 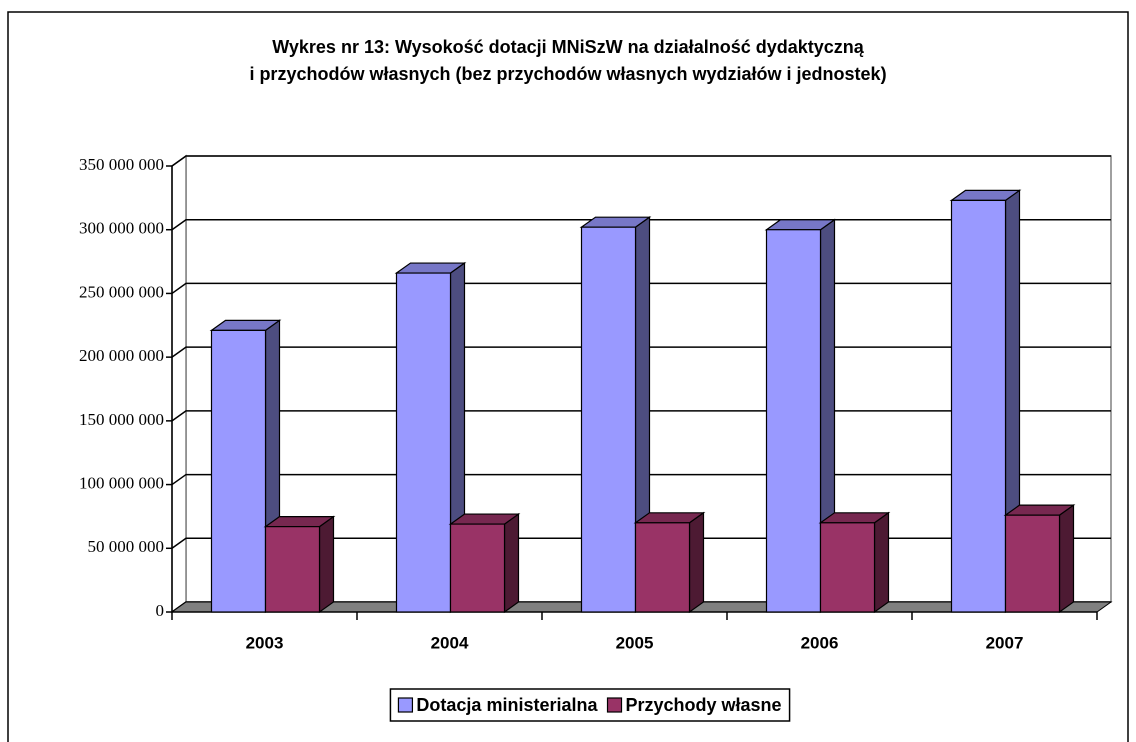 What do you see at coordinates (704, 705) in the screenshot?
I see `legend-label: Przychody własne` at bounding box center [704, 705].